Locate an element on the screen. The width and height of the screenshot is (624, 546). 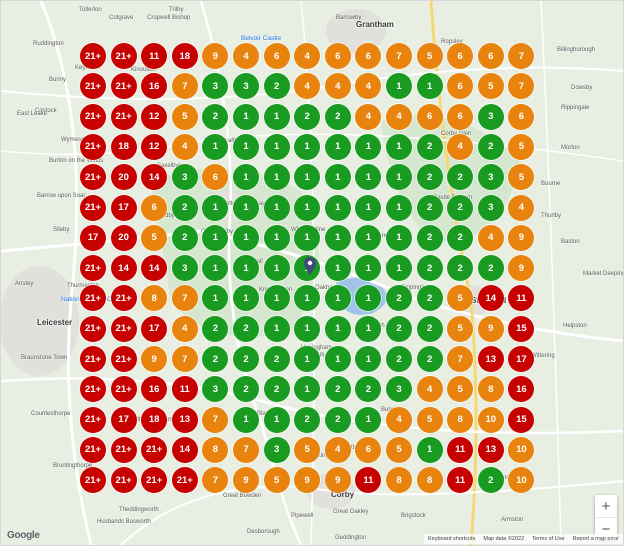
zoom-in-button: + is located at coordinates (606, 506).